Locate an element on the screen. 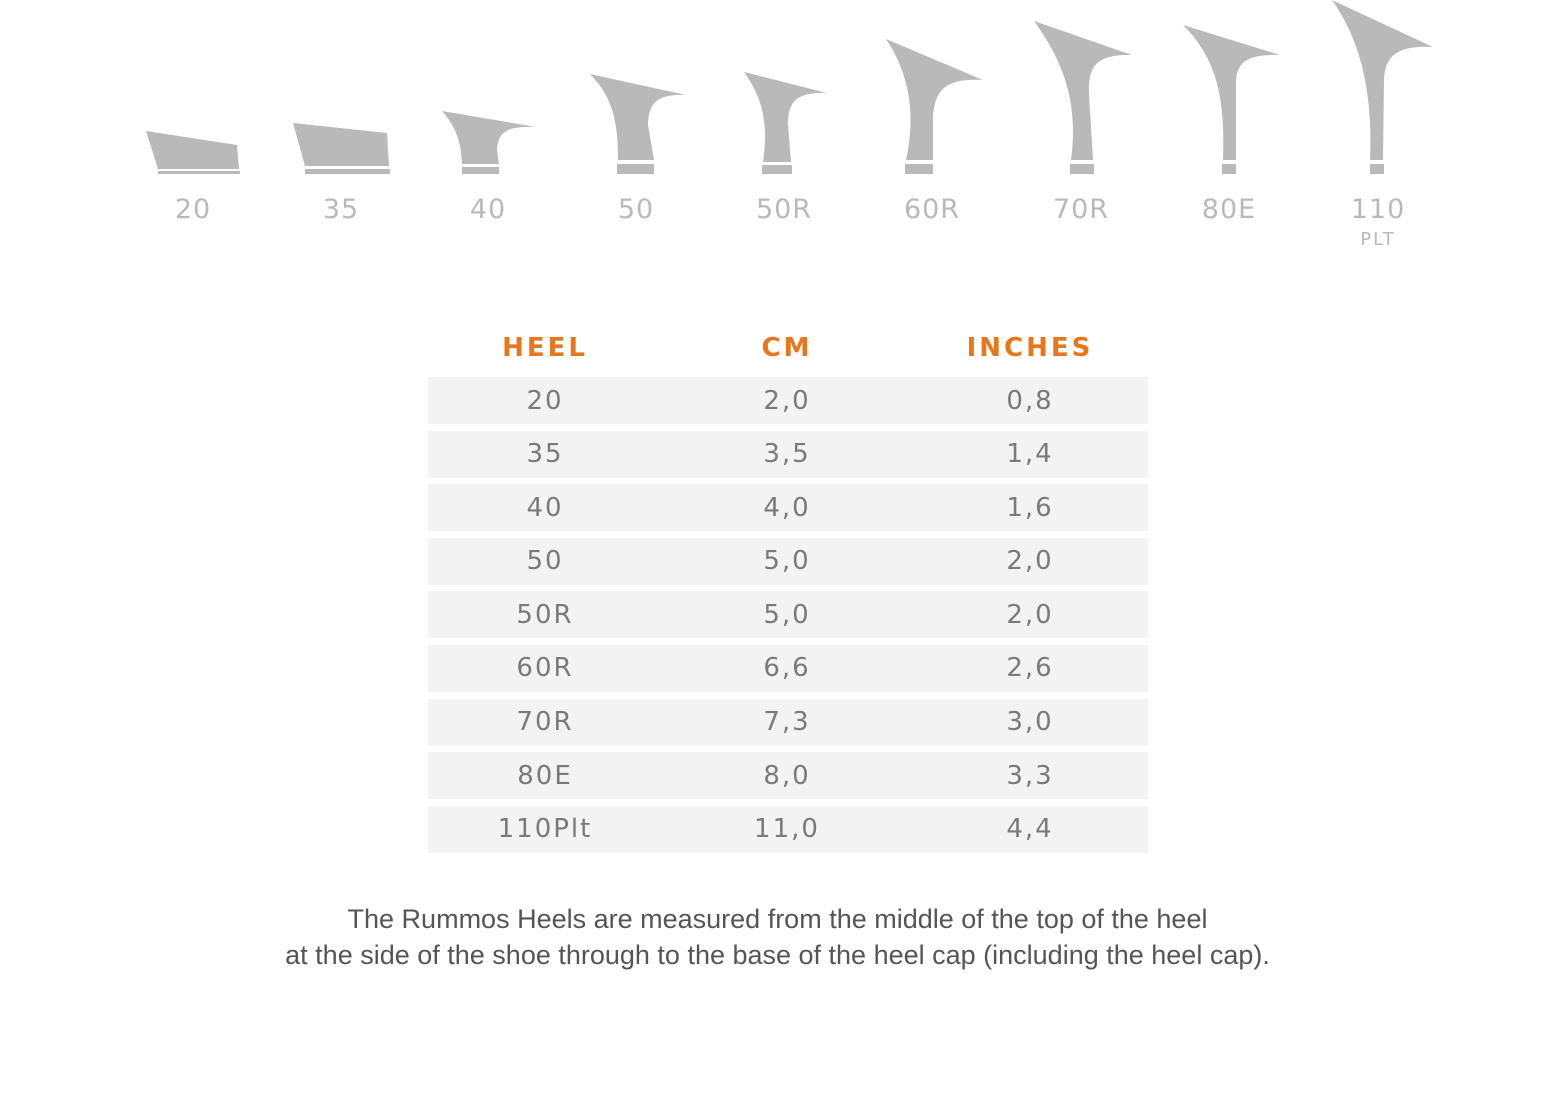 The height and width of the screenshot is (1111, 1555). heel-shape-110-plt is located at coordinates (1382, 80).